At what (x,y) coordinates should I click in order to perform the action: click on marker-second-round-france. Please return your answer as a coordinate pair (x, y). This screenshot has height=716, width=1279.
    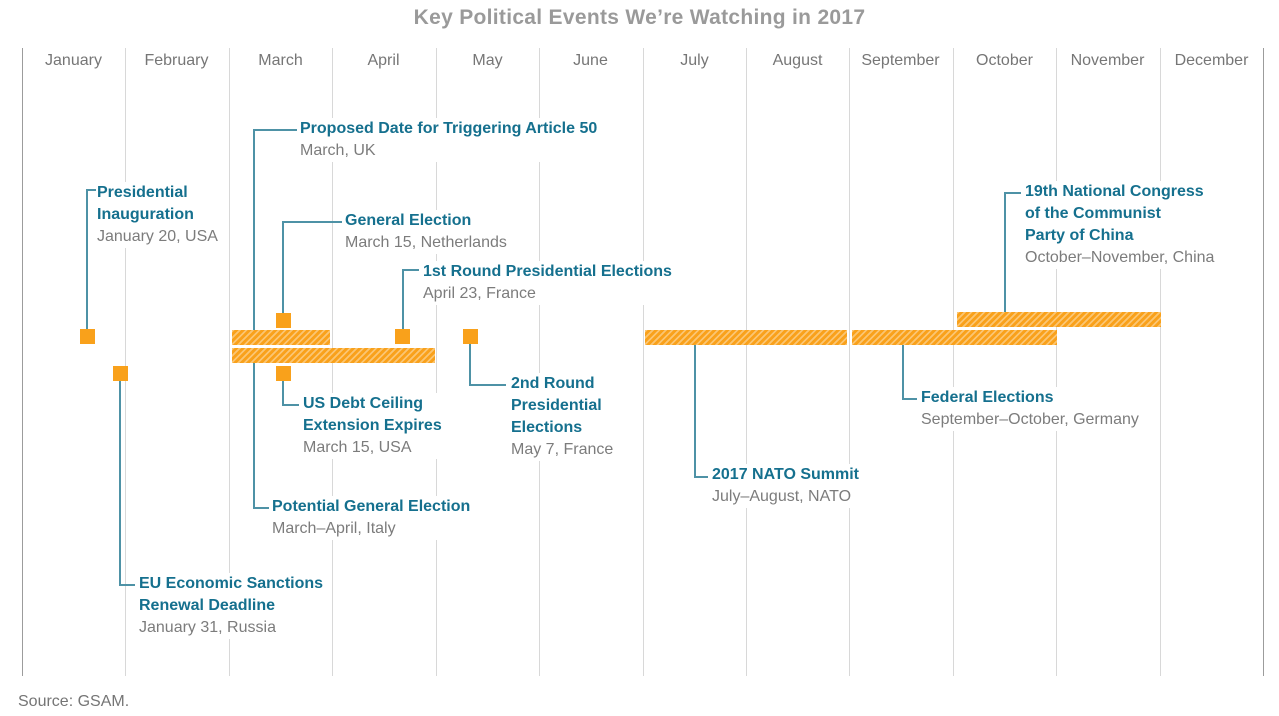
    Looking at the image, I should click on (470, 336).